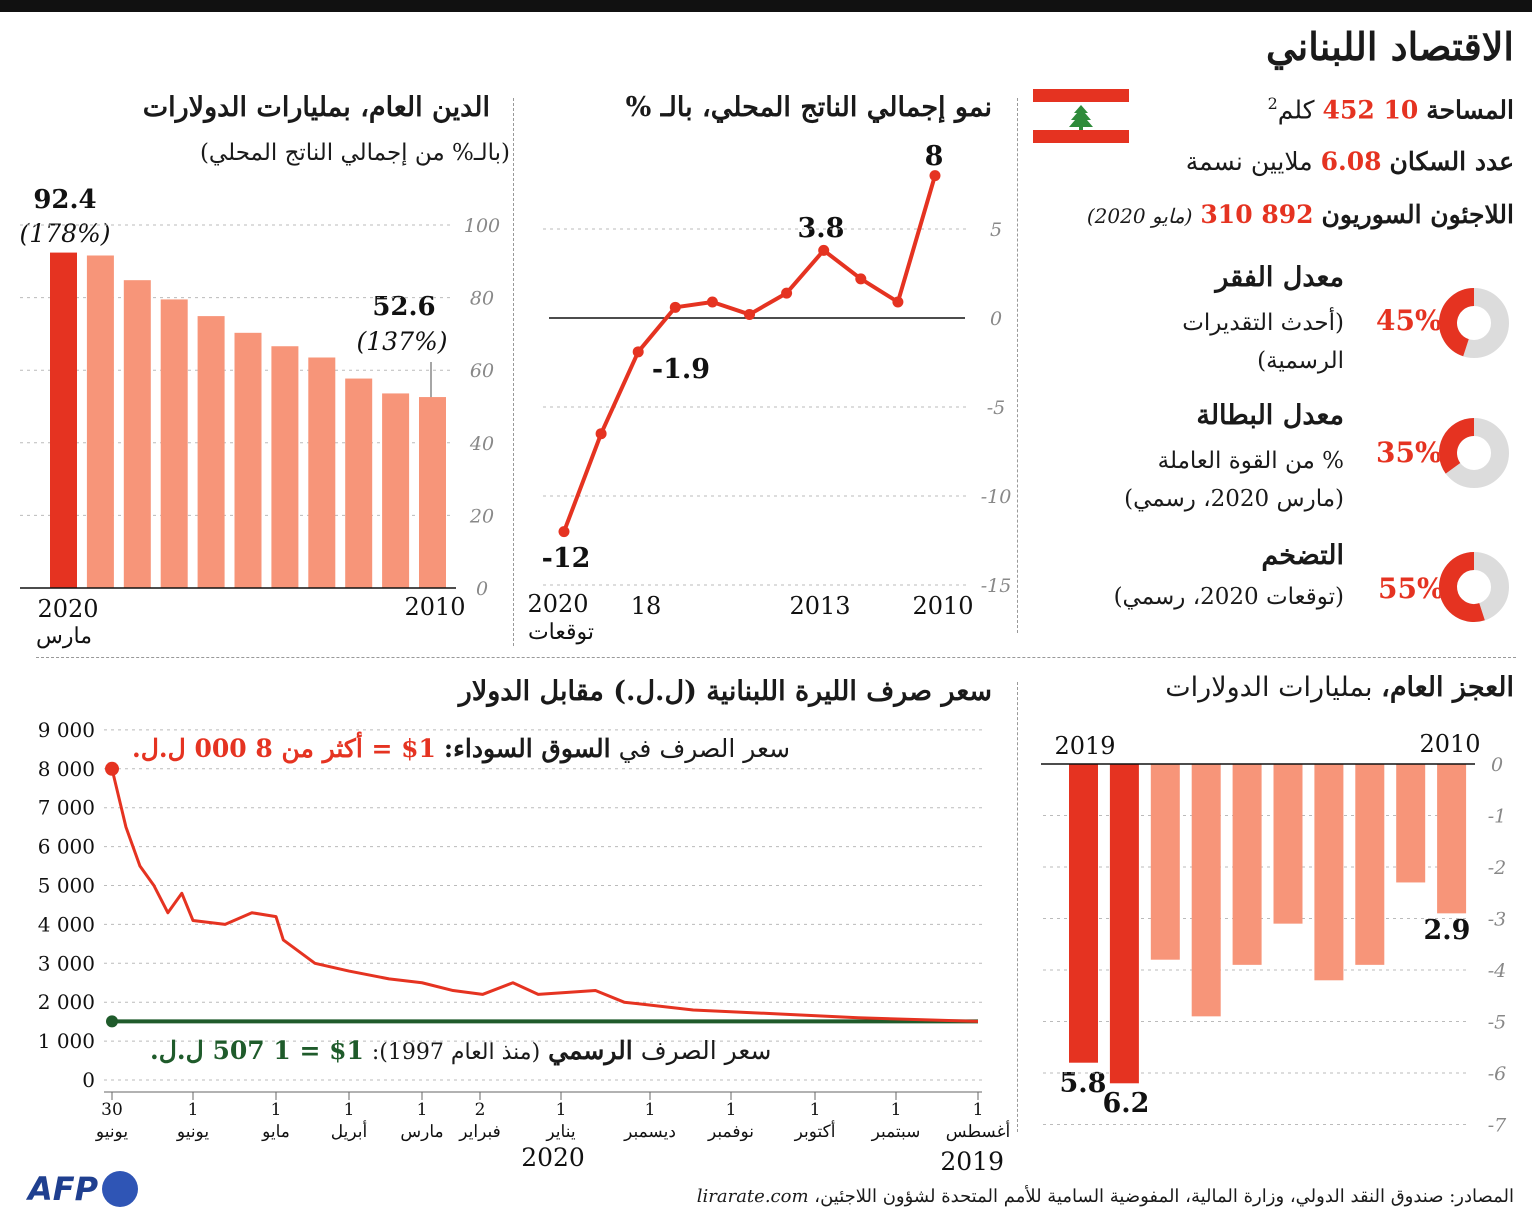 This screenshot has height=1224, width=1532. Describe the element at coordinates (1417, 214) in the screenshot. I see `refugees-label: اللاجئون السوريون` at that location.